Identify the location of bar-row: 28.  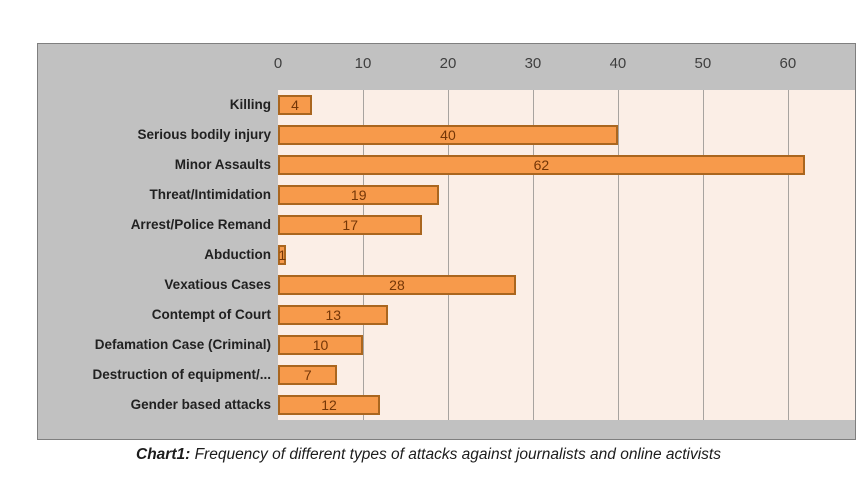
(566, 285).